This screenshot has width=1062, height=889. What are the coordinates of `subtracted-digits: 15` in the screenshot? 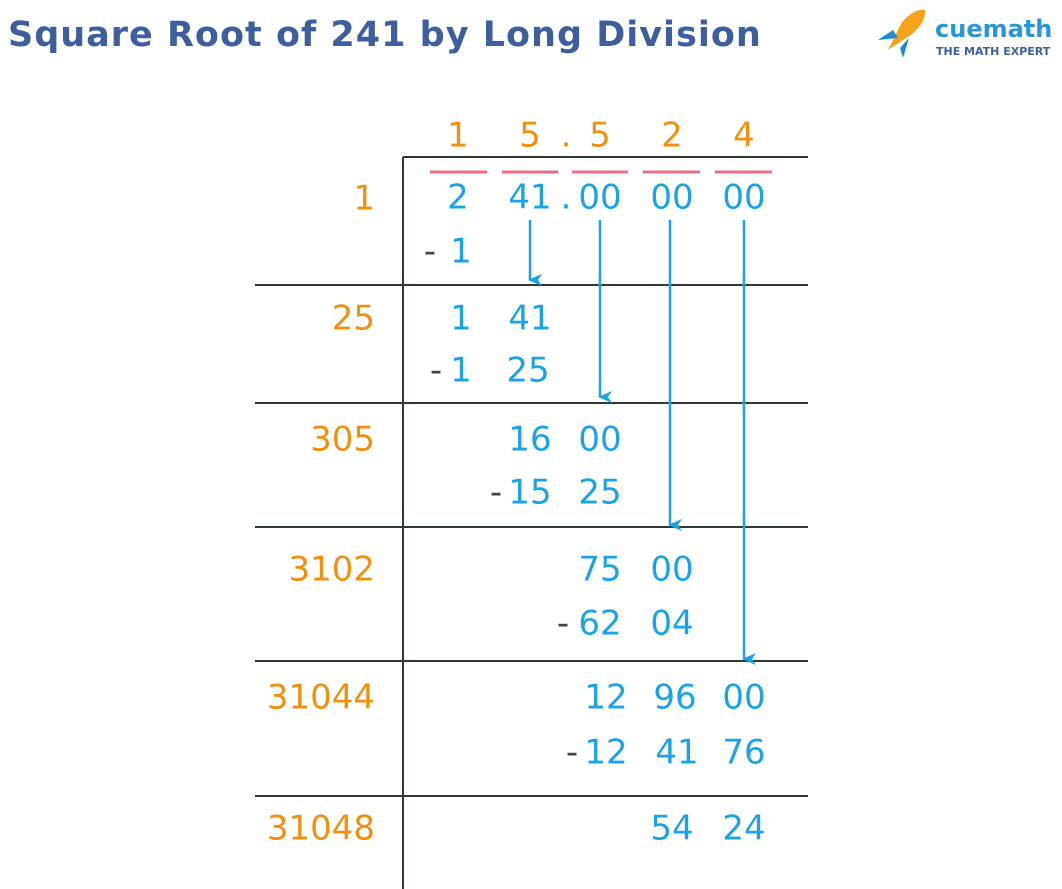 It's located at (529, 493).